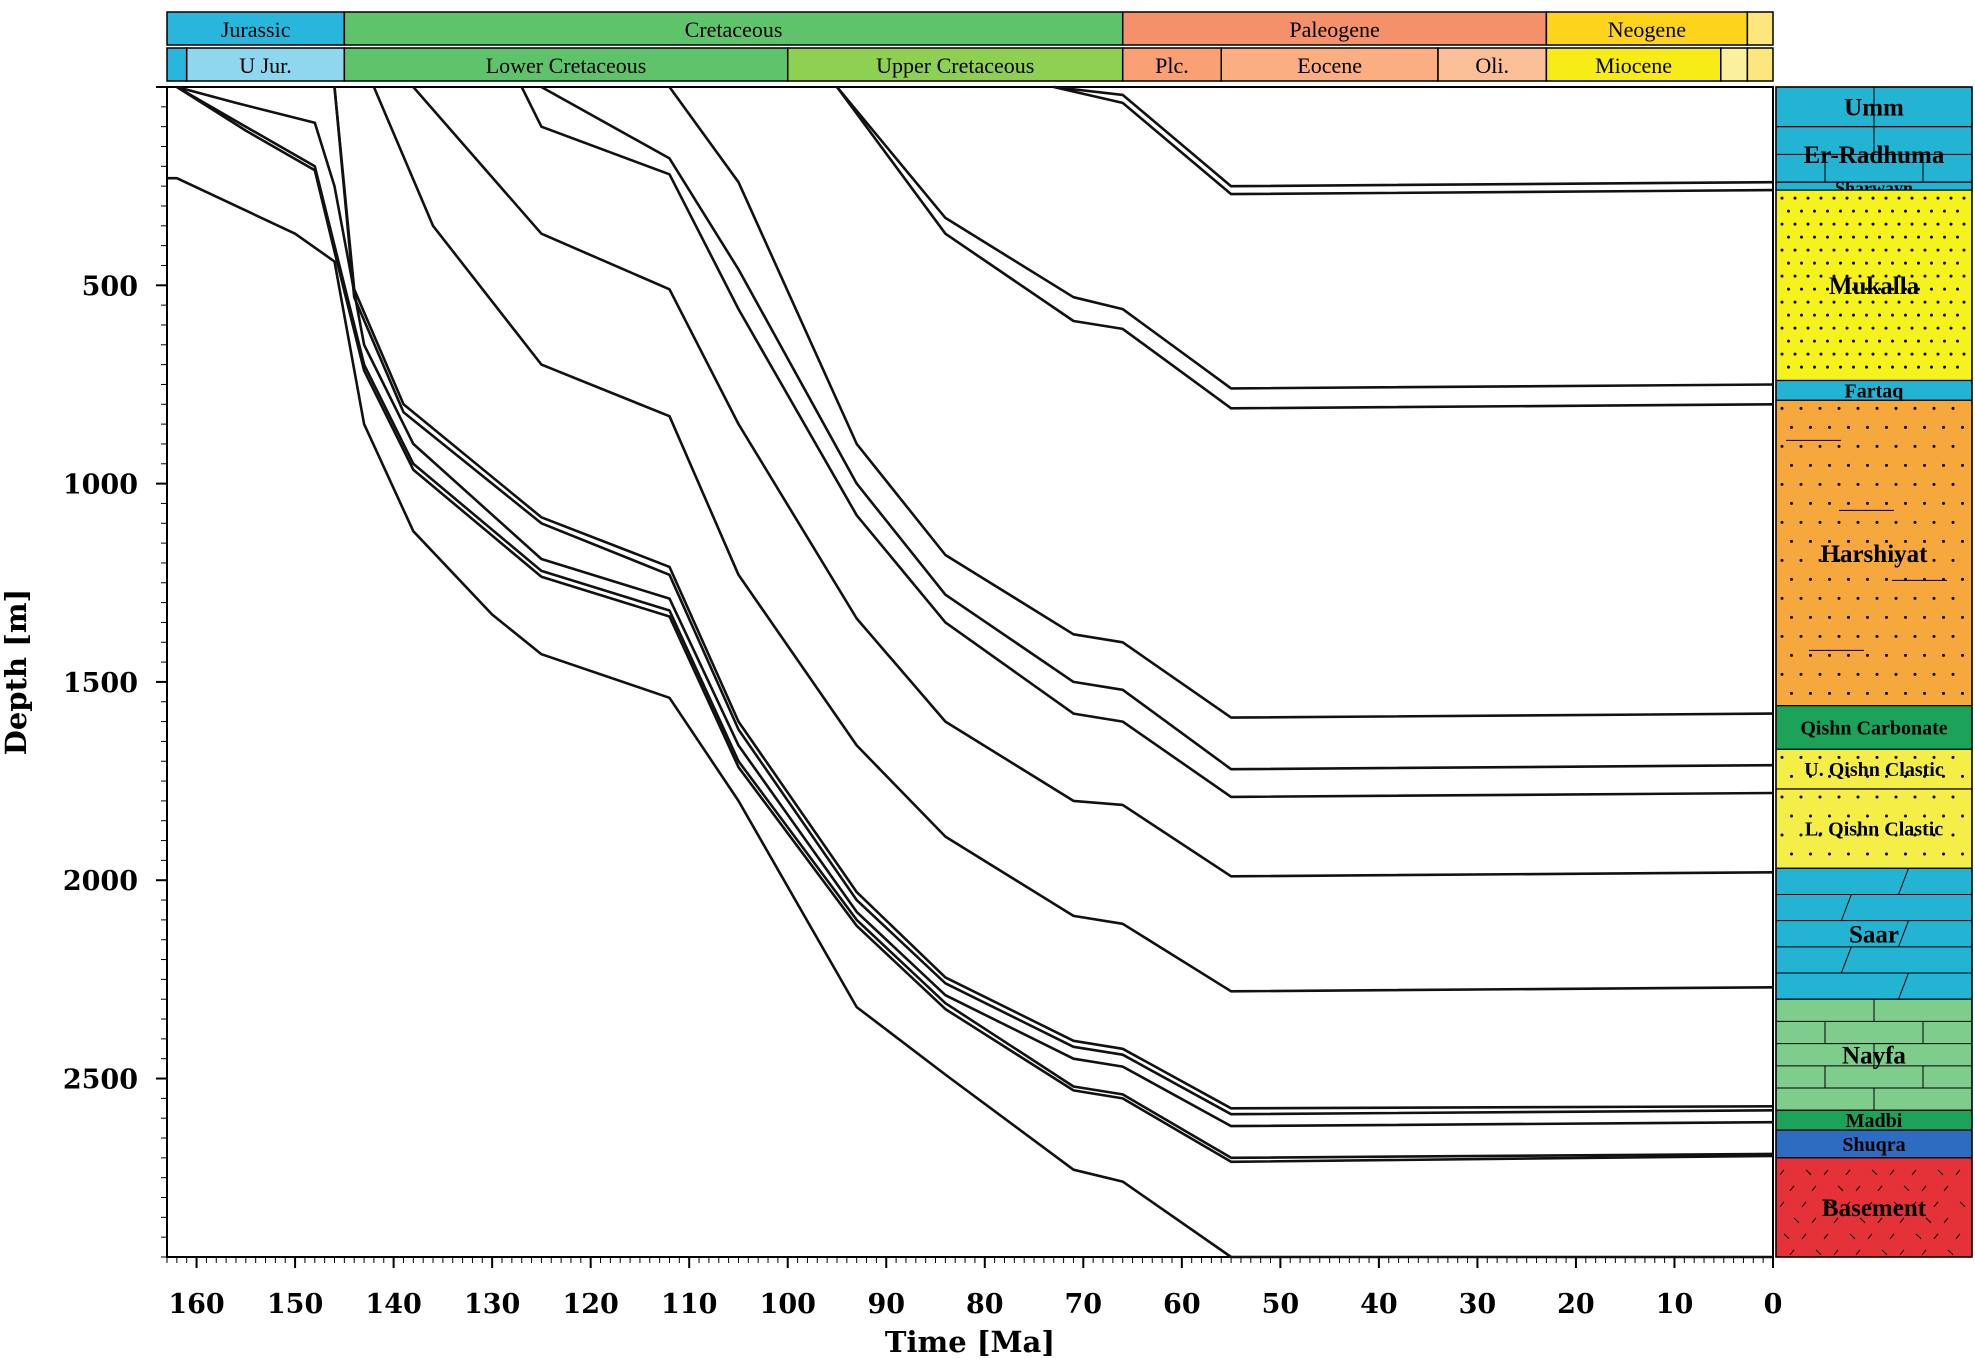 This screenshot has height=1359, width=1975. Describe the element at coordinates (788, 1304) in the screenshot. I see `x-tick-label: 100` at that location.